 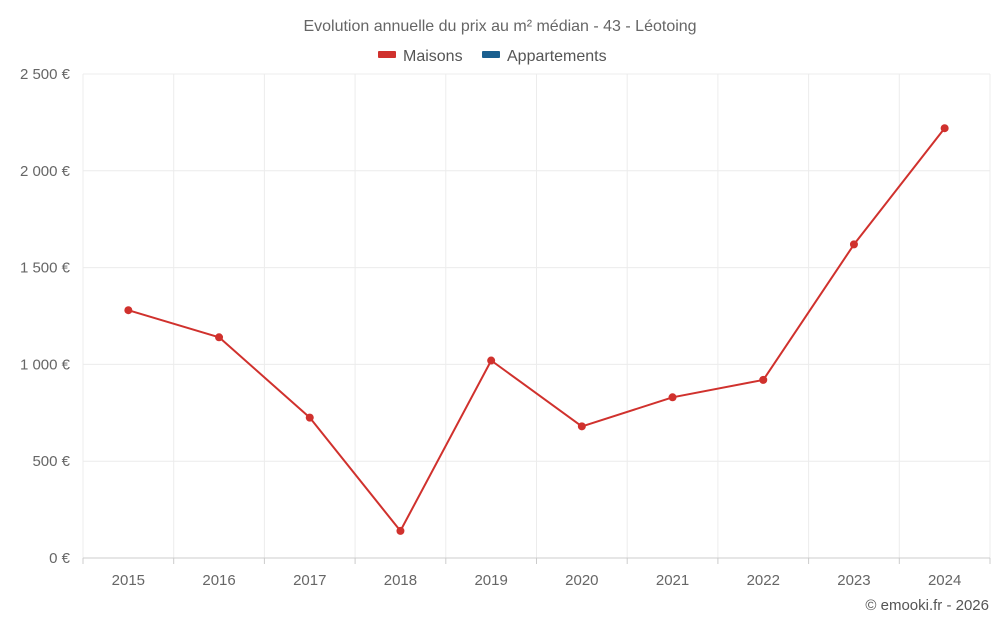 I want to click on y-tick-label: 2 500 €, so click(x=45, y=74).